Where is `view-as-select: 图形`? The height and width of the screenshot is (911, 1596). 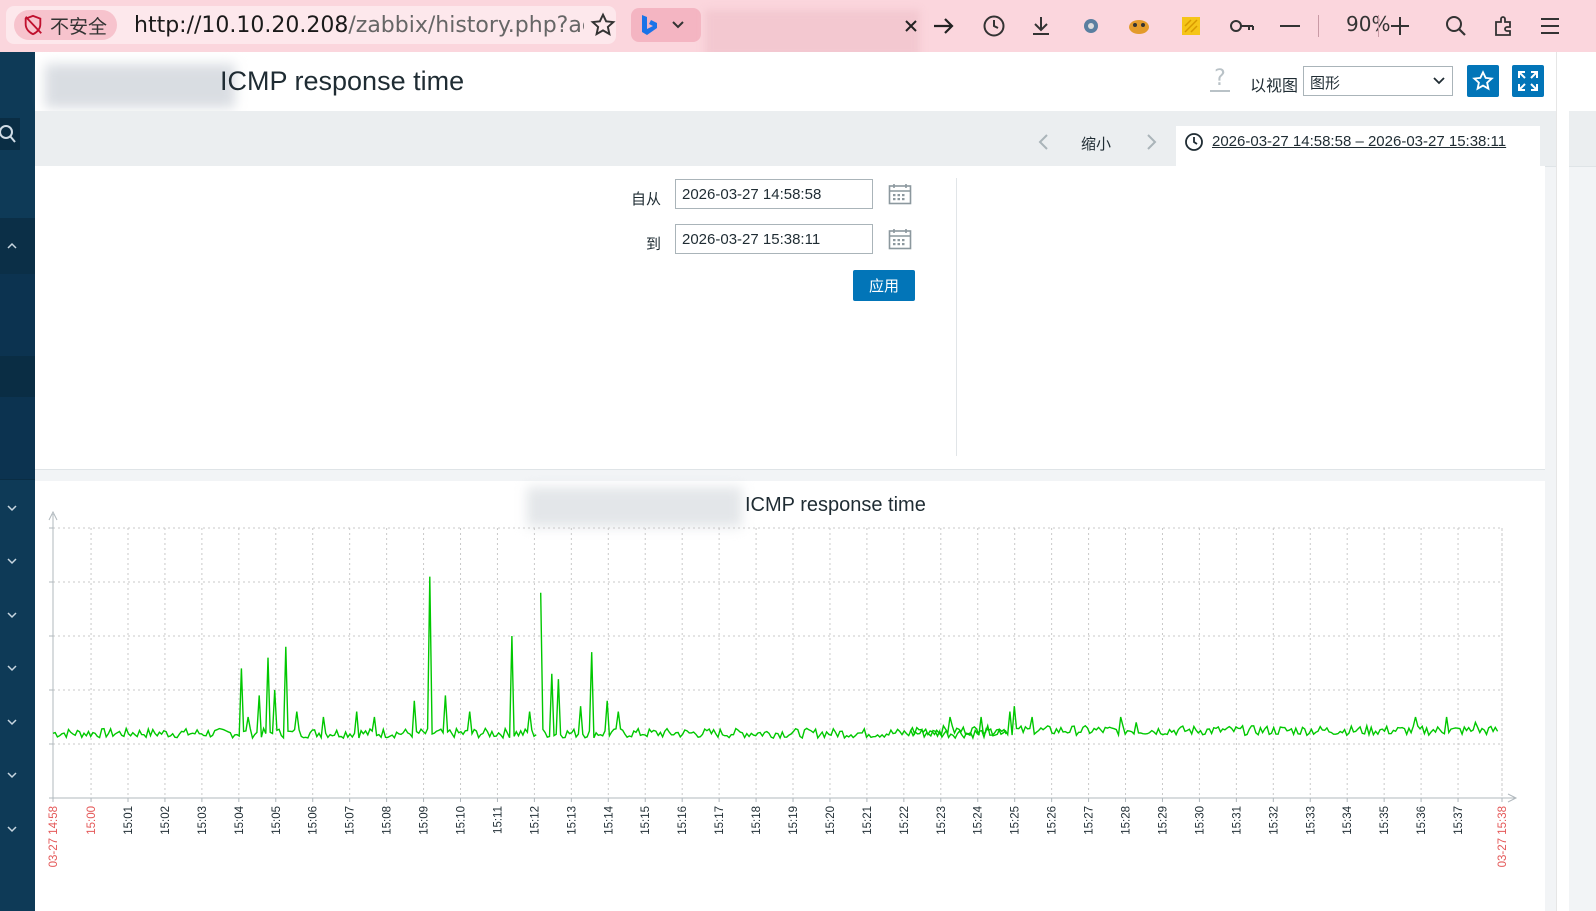 view-as-select: 图形 is located at coordinates (1378, 81).